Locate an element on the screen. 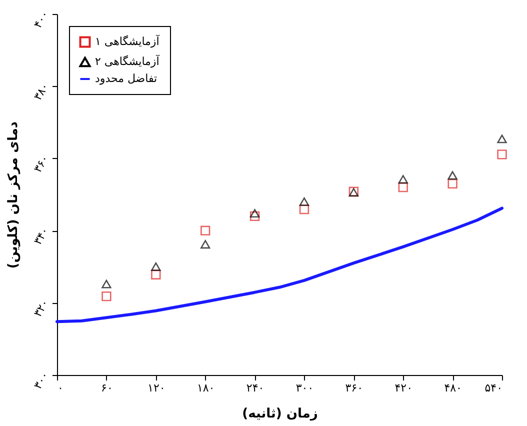 This screenshot has width=527, height=426. x-axis-title: زمان (ثانیه) is located at coordinates (280, 414).